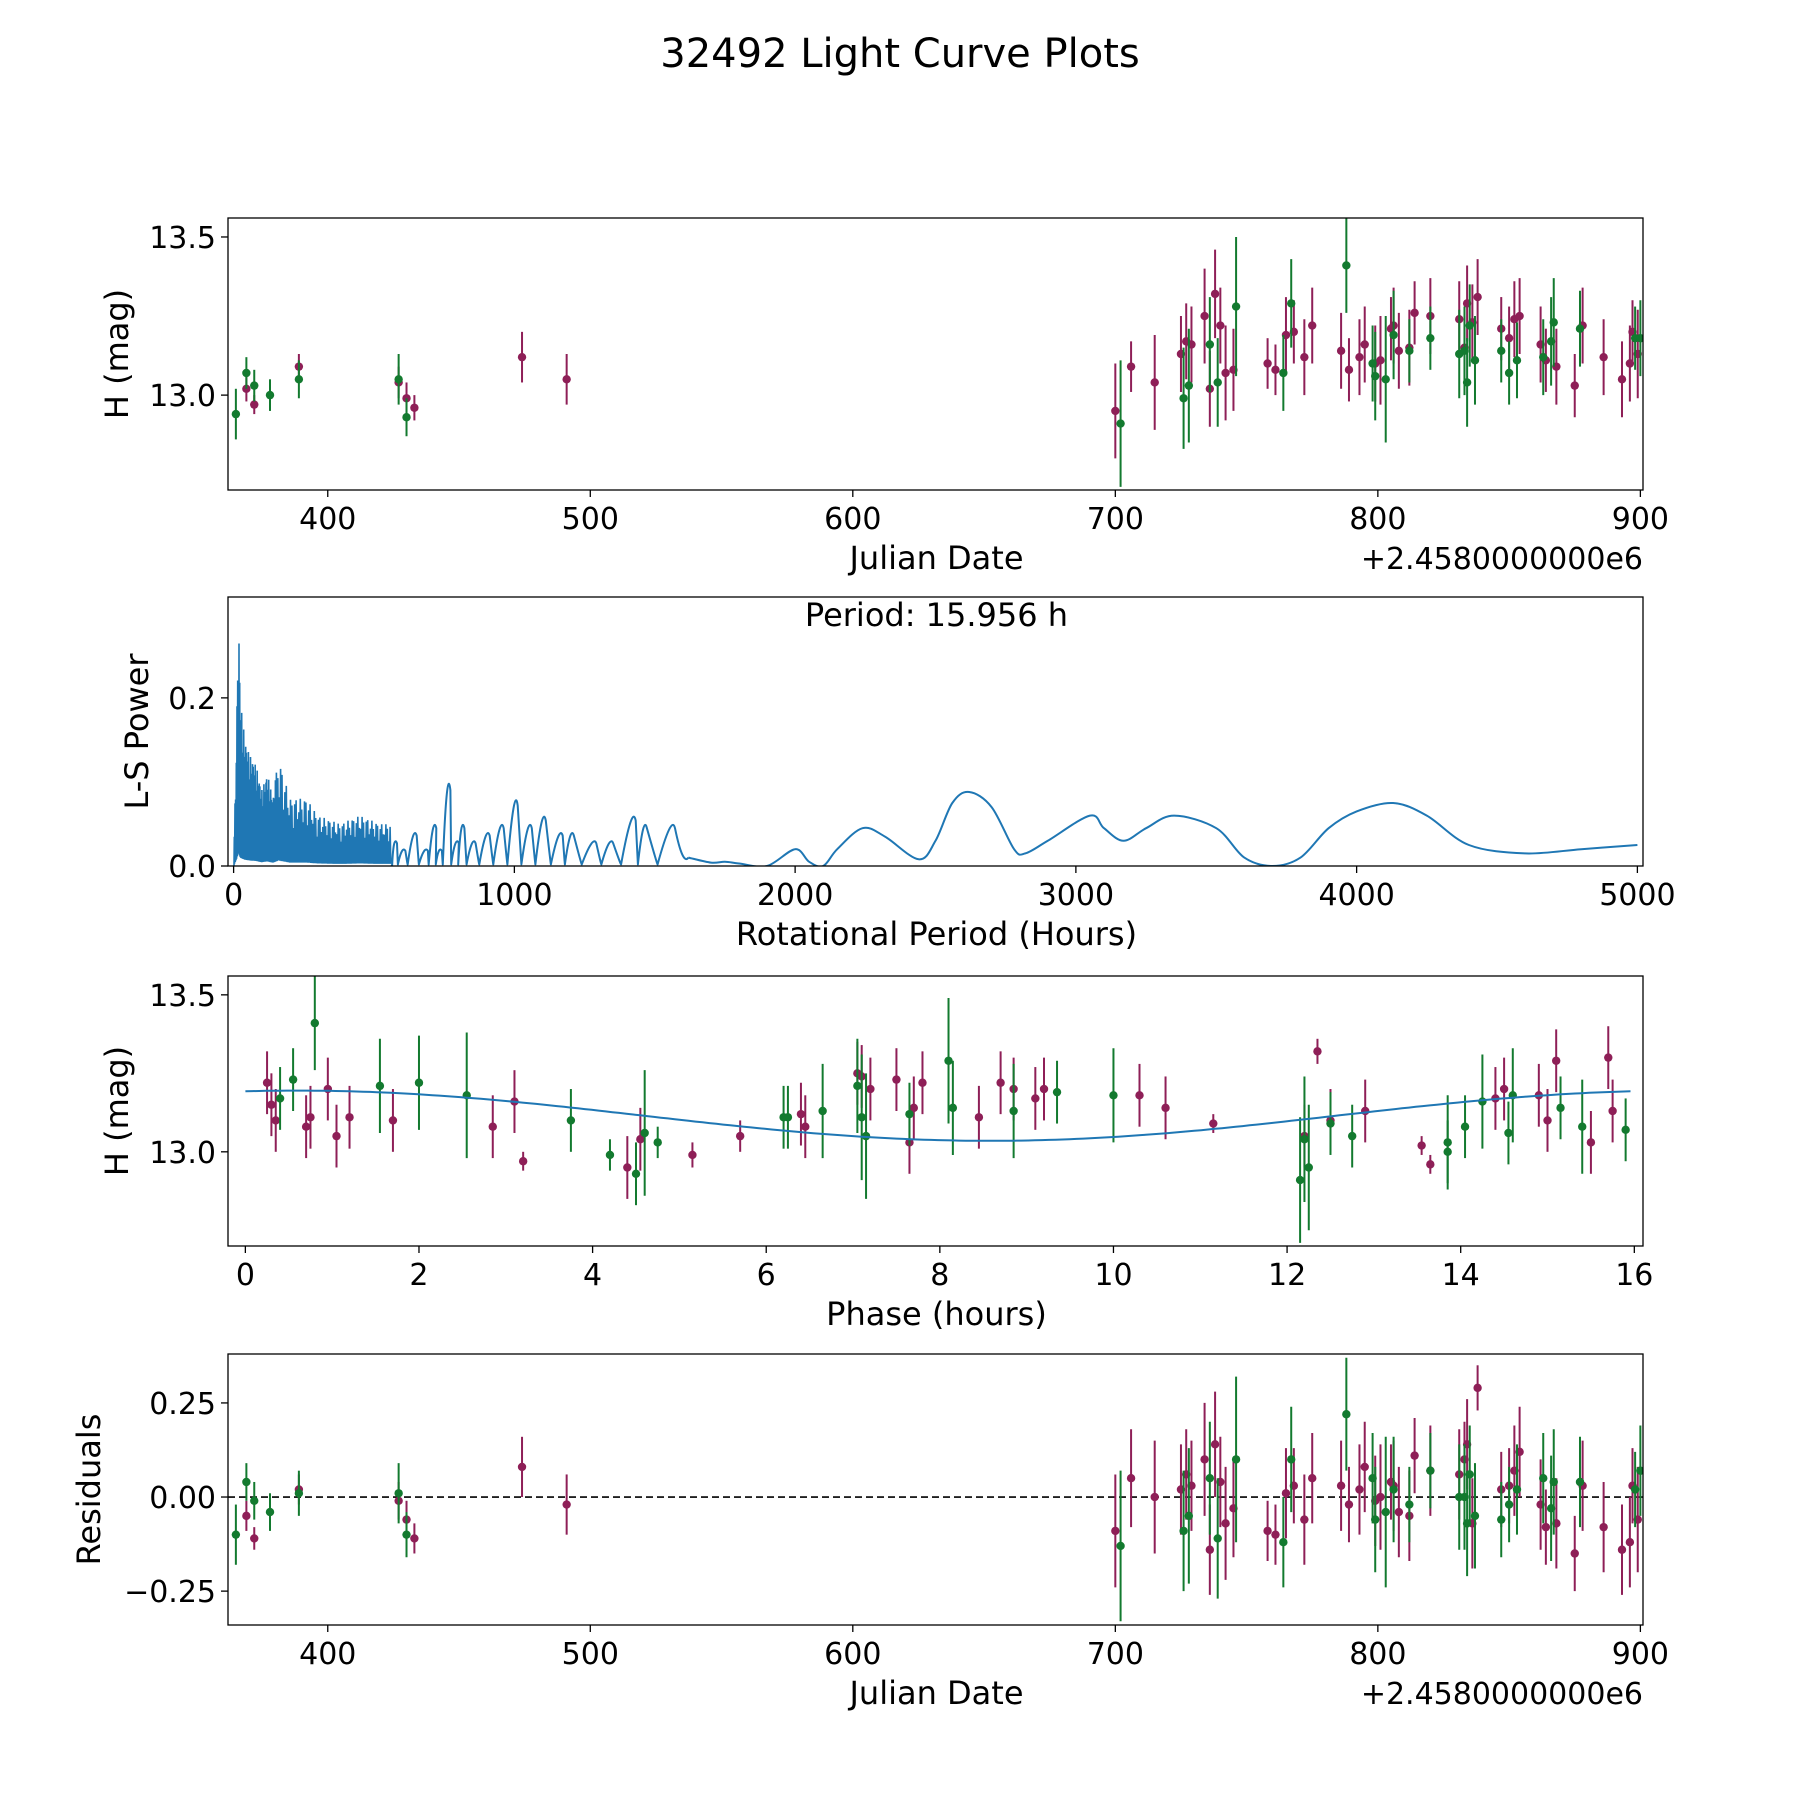  What do you see at coordinates (192, 867) in the screenshot?
I see `y-tick-label: 0.0` at bounding box center [192, 867].